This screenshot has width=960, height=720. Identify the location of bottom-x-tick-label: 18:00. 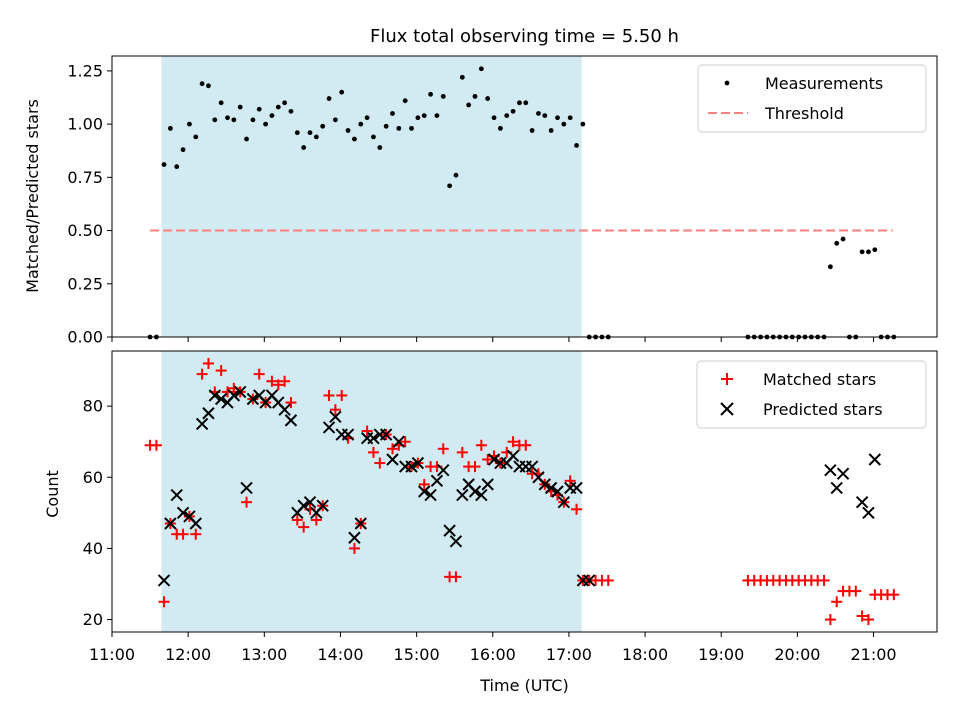
(645, 654).